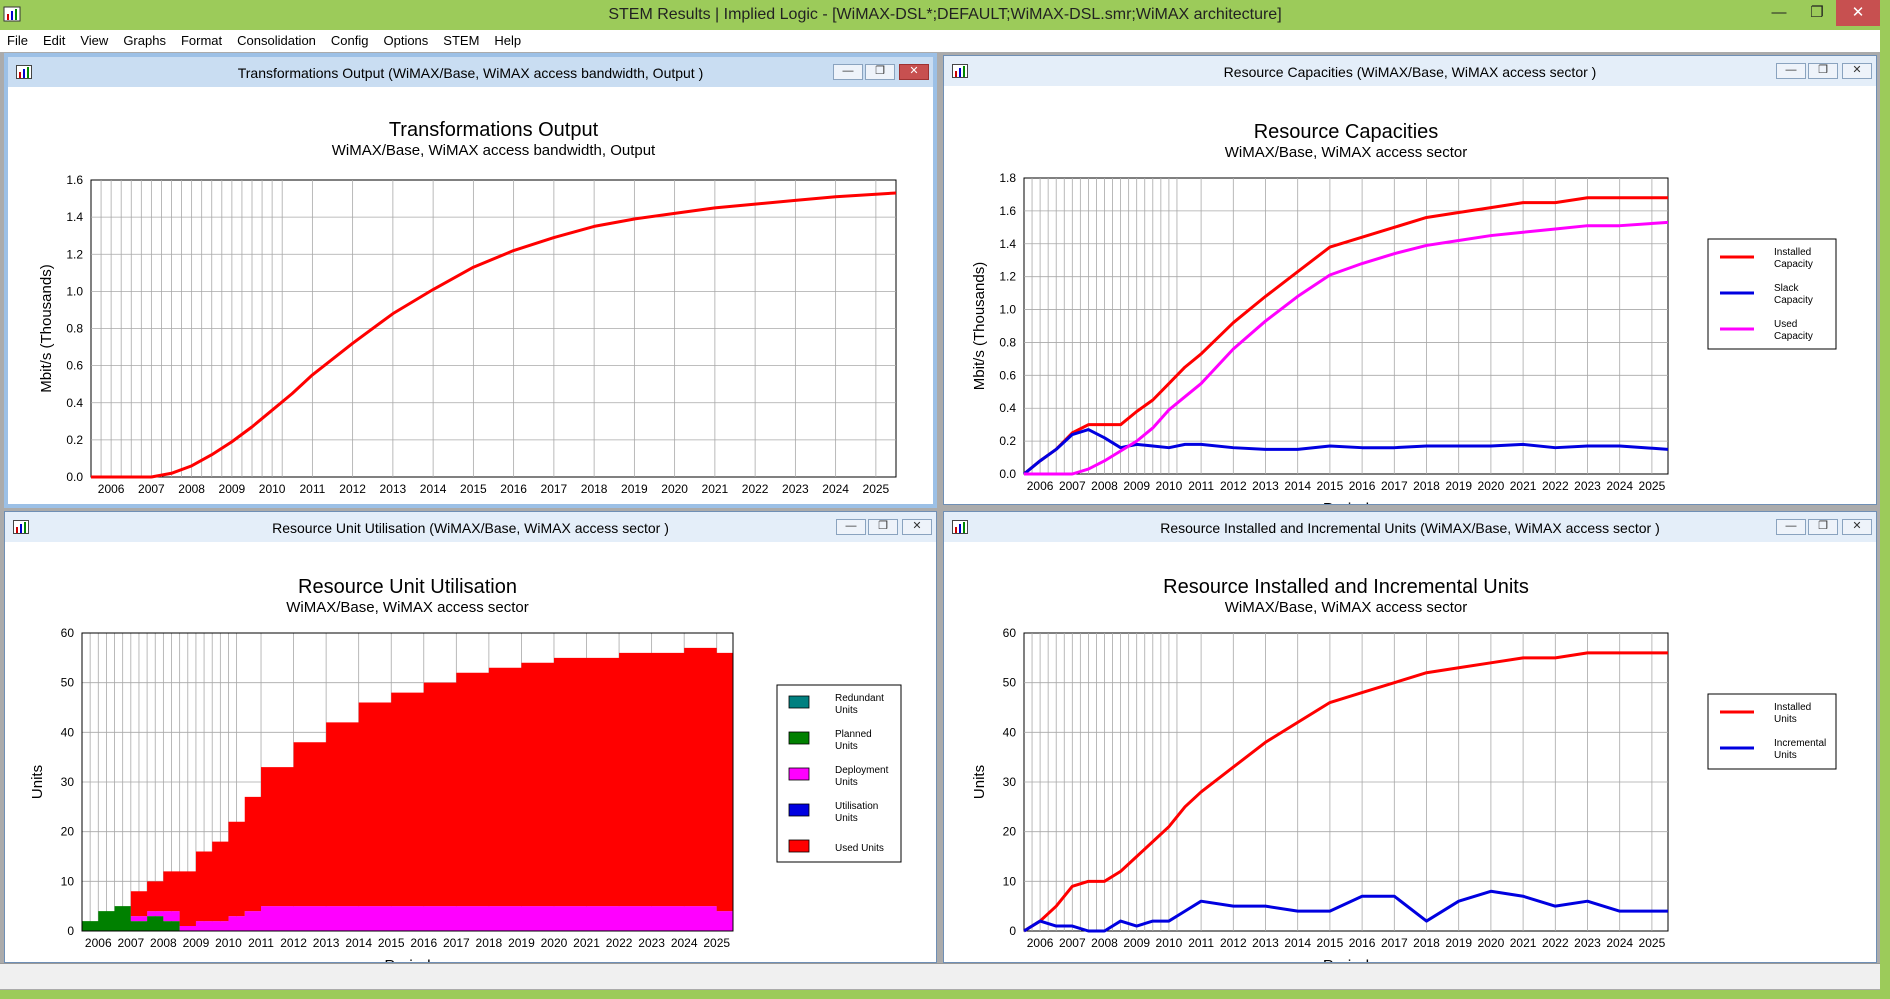 Image resolution: width=1890 pixels, height=999 pixels. Describe the element at coordinates (349, 40) in the screenshot. I see `menu-config: Config` at that location.